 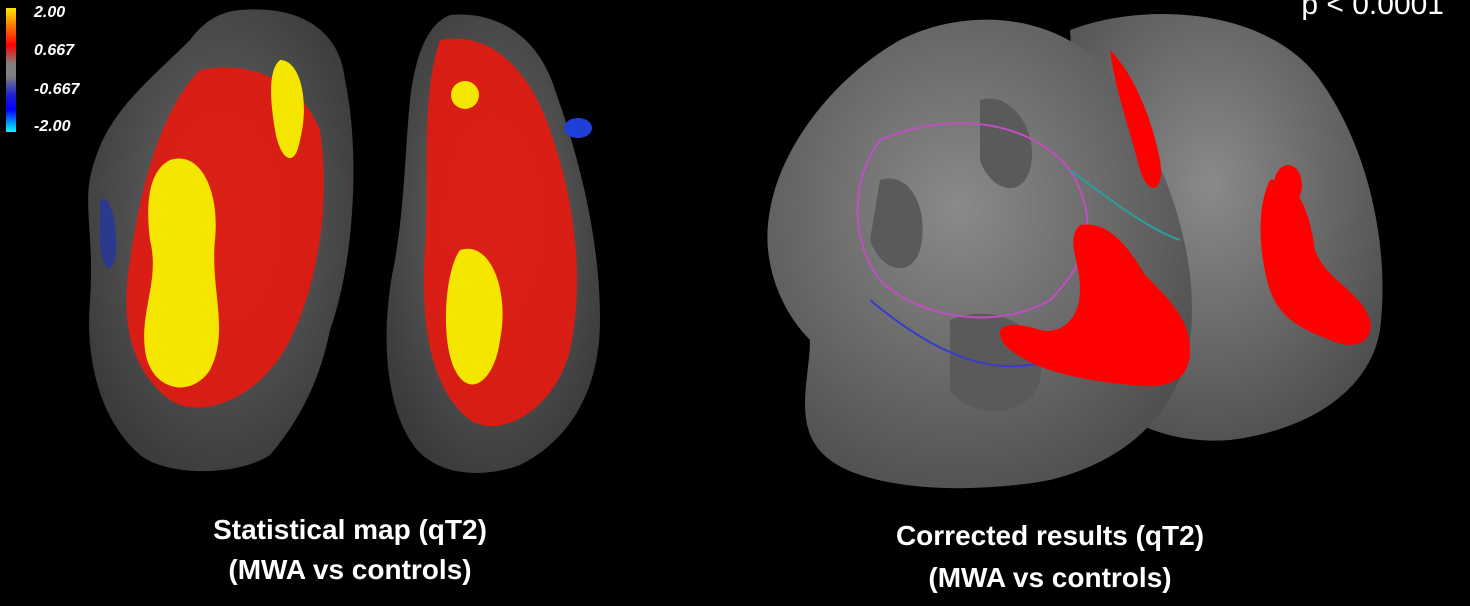 I want to click on significant-cluster-spot, so click(x=1288, y=185).